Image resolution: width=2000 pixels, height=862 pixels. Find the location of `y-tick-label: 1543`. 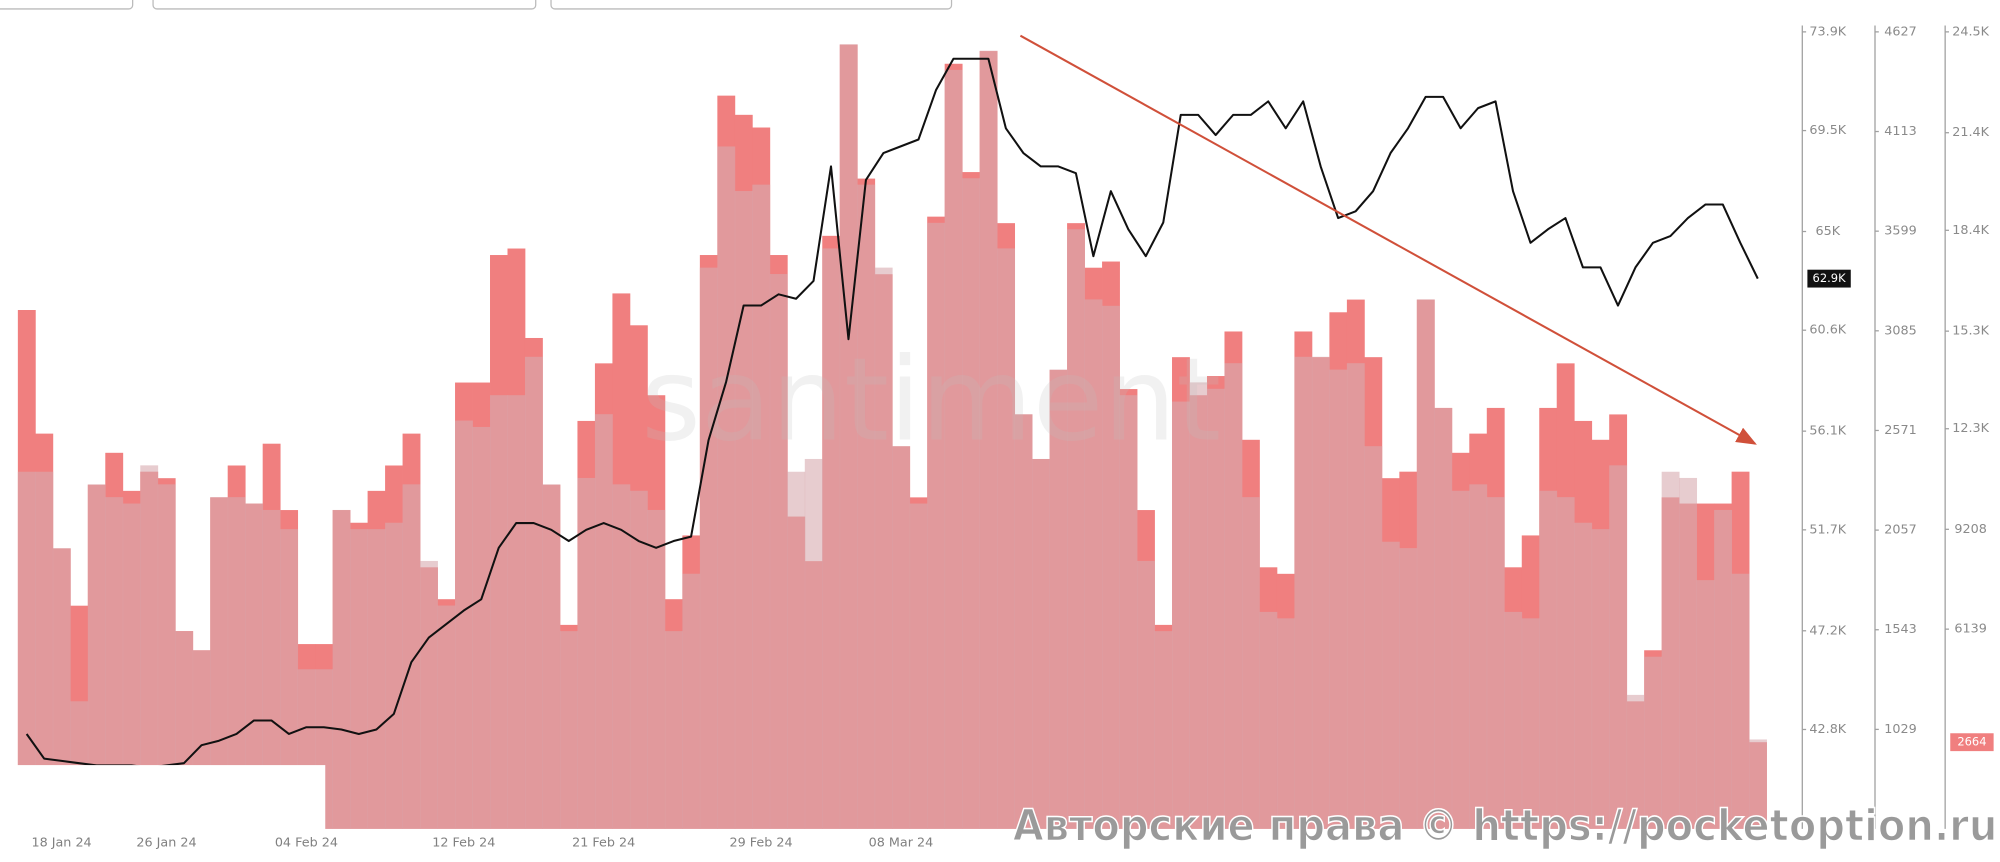

y-tick-label: 1543 is located at coordinates (1900, 629).